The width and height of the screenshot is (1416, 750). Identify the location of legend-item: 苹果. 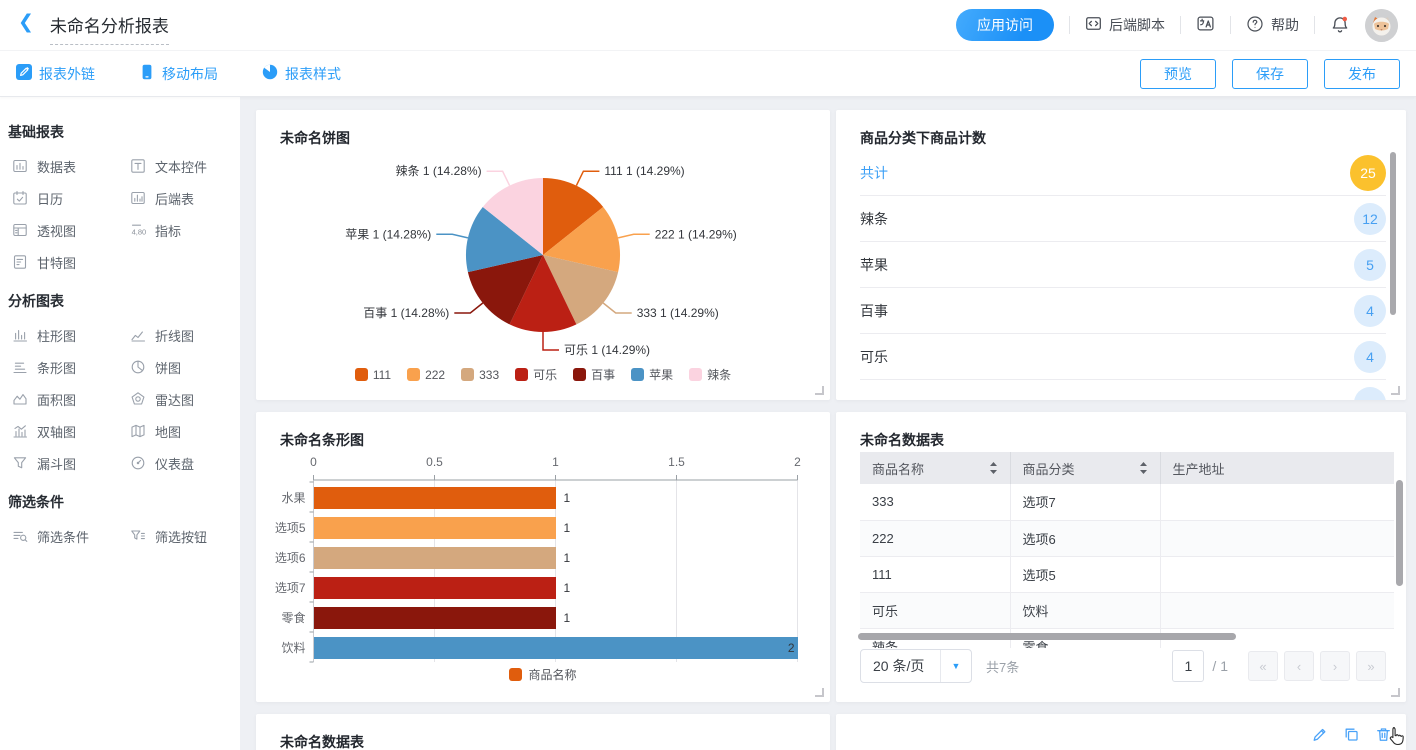
(652, 374).